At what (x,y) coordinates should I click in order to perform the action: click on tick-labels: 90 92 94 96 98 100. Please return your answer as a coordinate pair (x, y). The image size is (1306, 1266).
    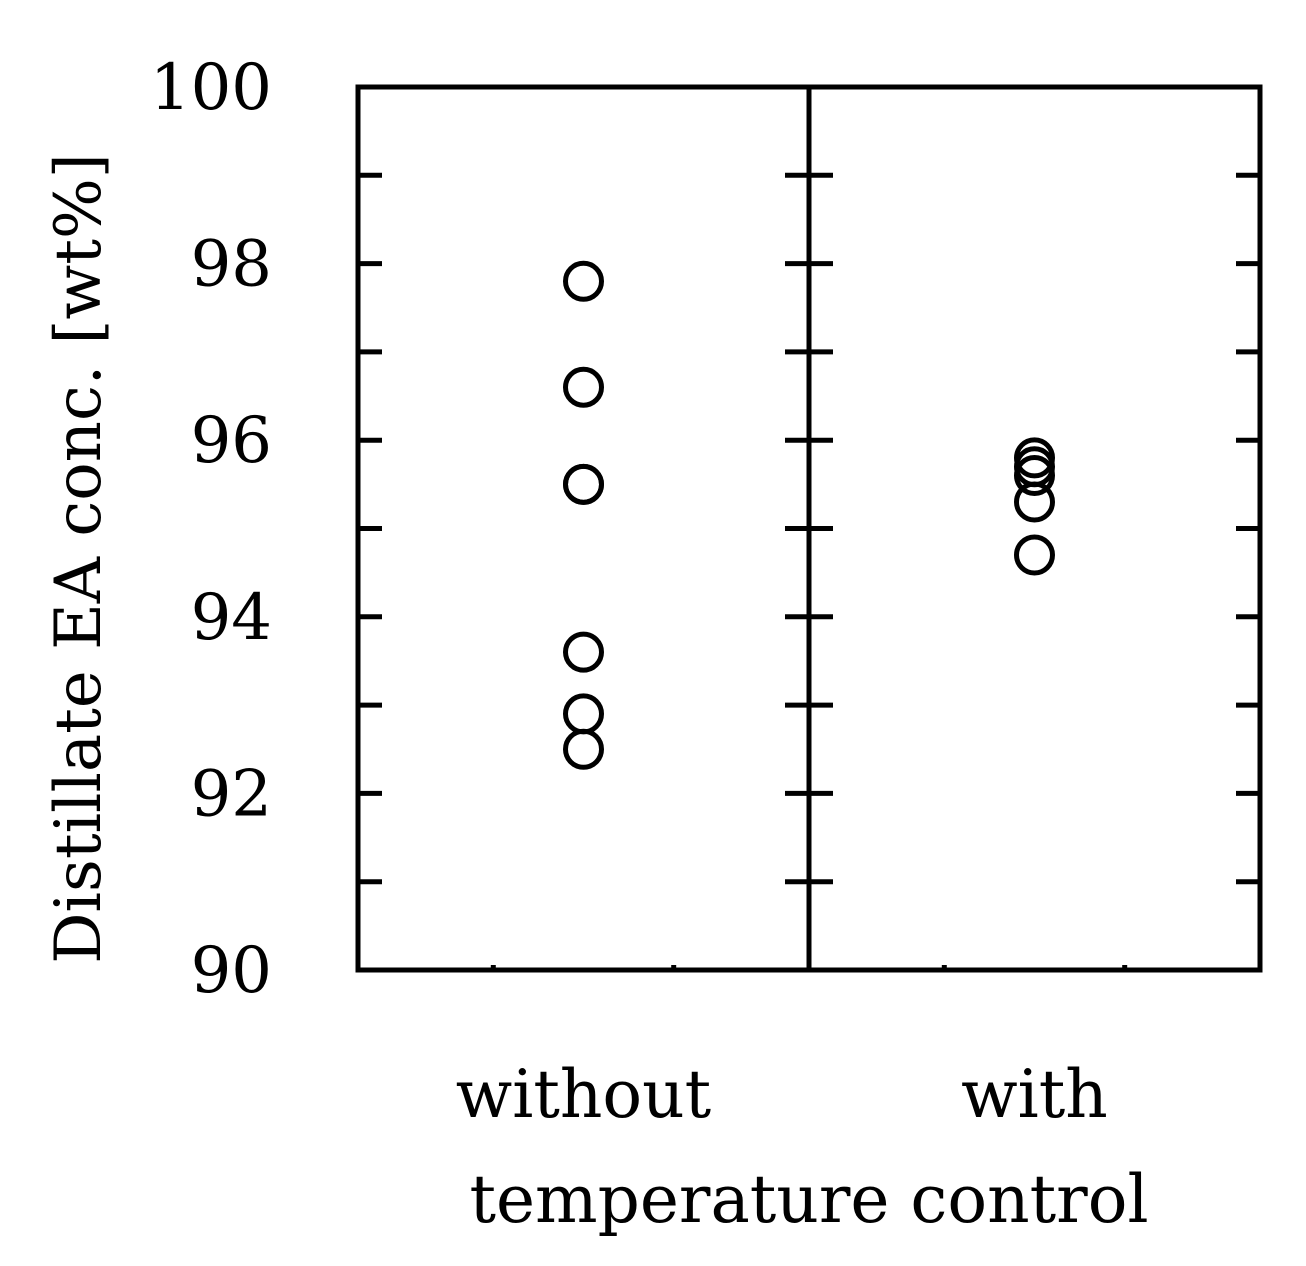
    Looking at the image, I should click on (211, 529).